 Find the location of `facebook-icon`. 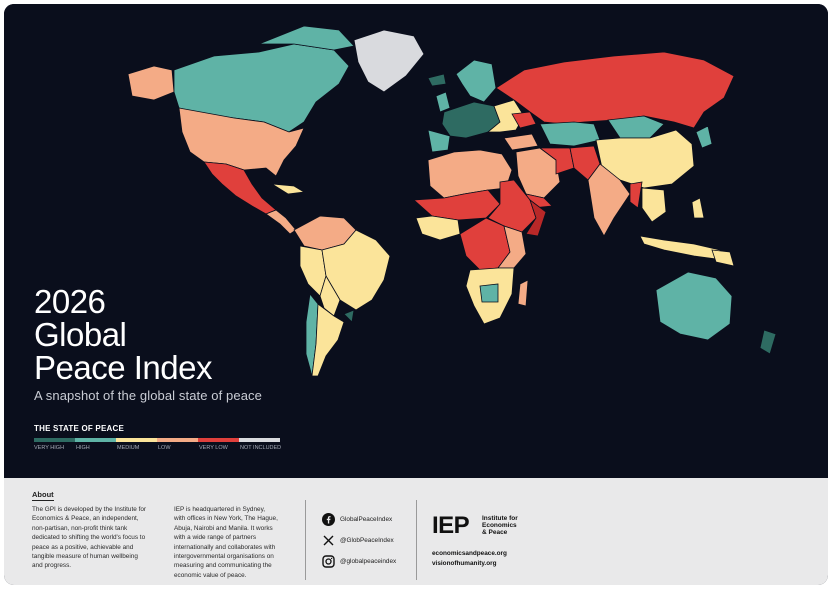

facebook-icon is located at coordinates (328, 519).